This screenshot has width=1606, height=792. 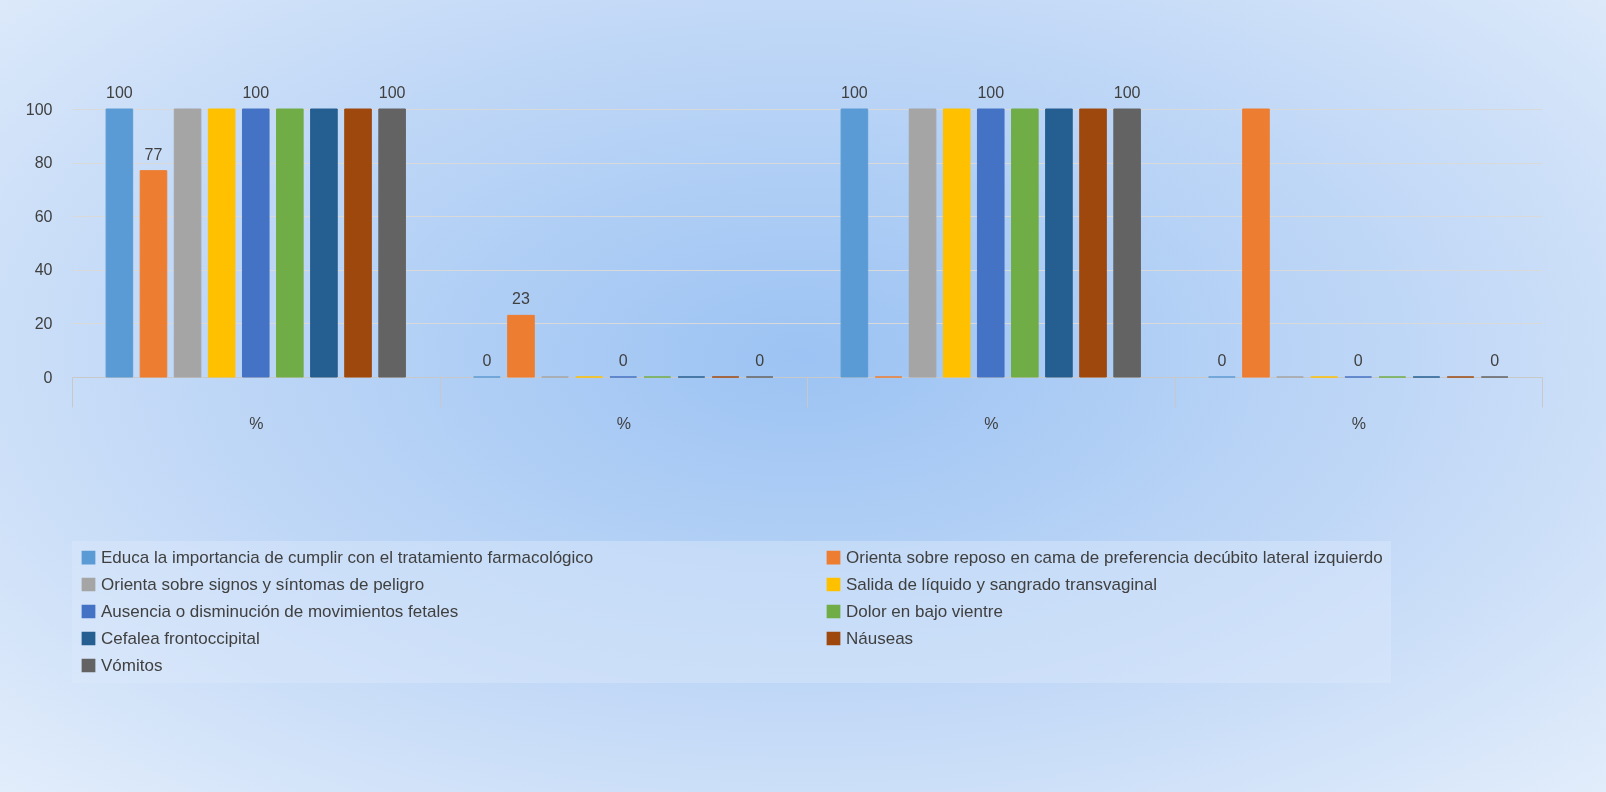 I want to click on legend-label: Salida de líquido y sangrado transvaginal, so click(x=1001, y=584).